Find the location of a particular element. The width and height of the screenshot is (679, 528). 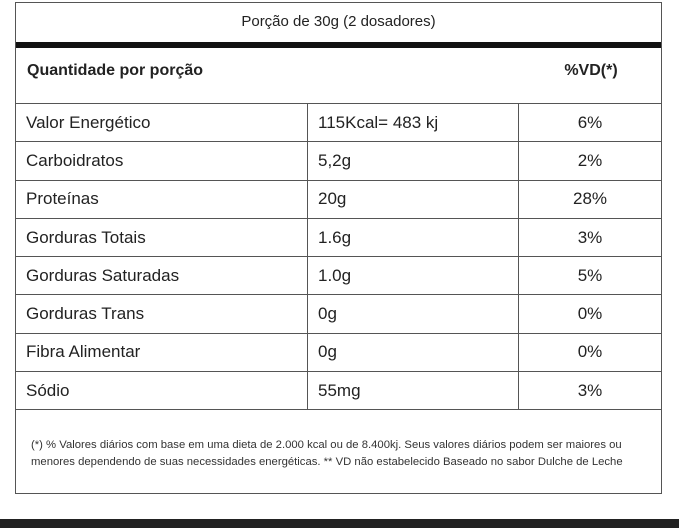

table-row: Carboidratos 5,2g 2% is located at coordinates (338, 161).